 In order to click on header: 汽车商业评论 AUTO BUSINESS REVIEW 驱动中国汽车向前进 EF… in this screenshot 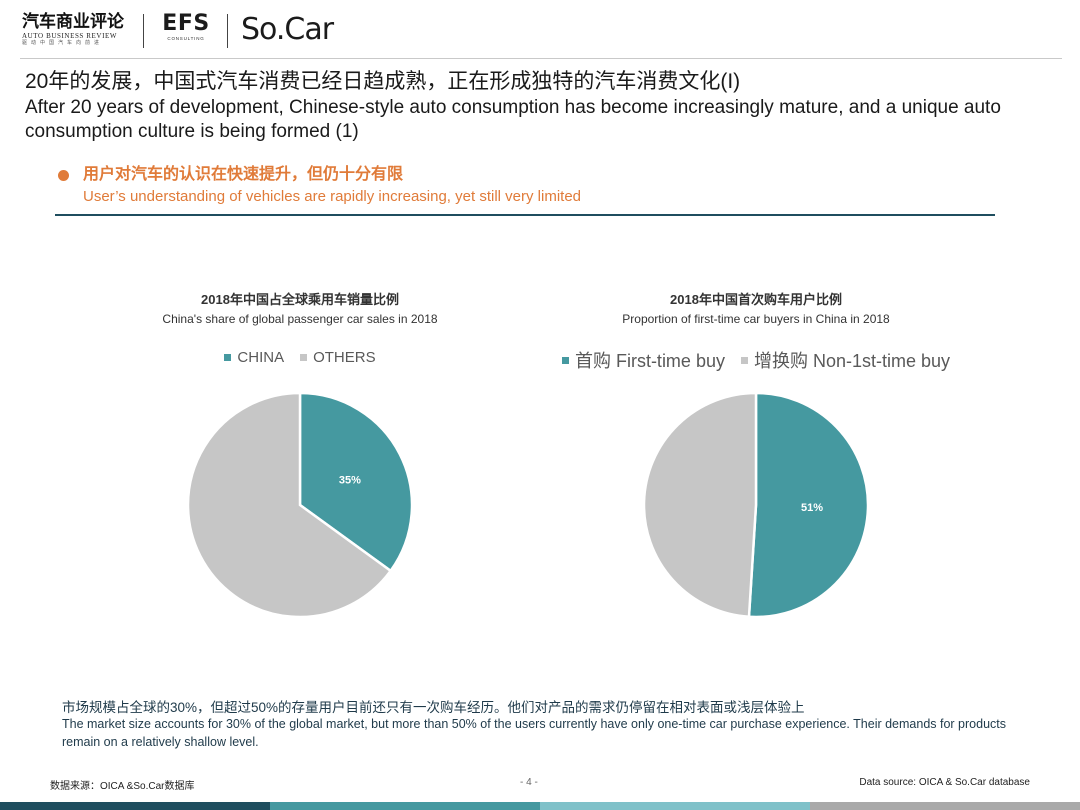, I will do `click(540, 29)`.